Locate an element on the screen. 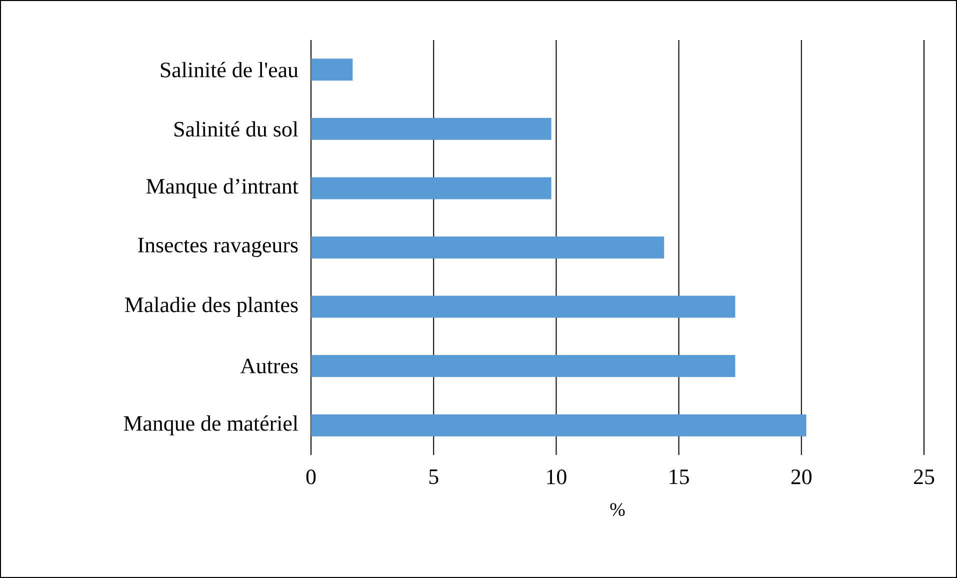 This screenshot has height=578, width=957. x-tick-label: 25 is located at coordinates (924, 476).